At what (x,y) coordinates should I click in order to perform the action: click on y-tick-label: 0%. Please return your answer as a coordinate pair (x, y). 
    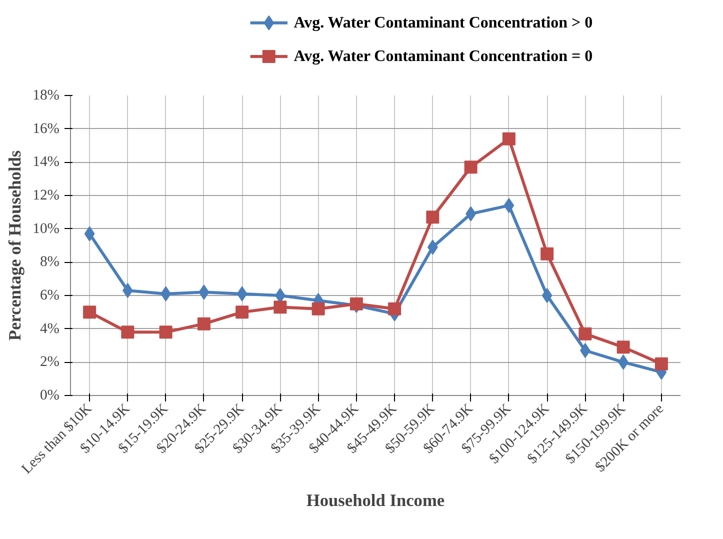
    Looking at the image, I should click on (50, 396).